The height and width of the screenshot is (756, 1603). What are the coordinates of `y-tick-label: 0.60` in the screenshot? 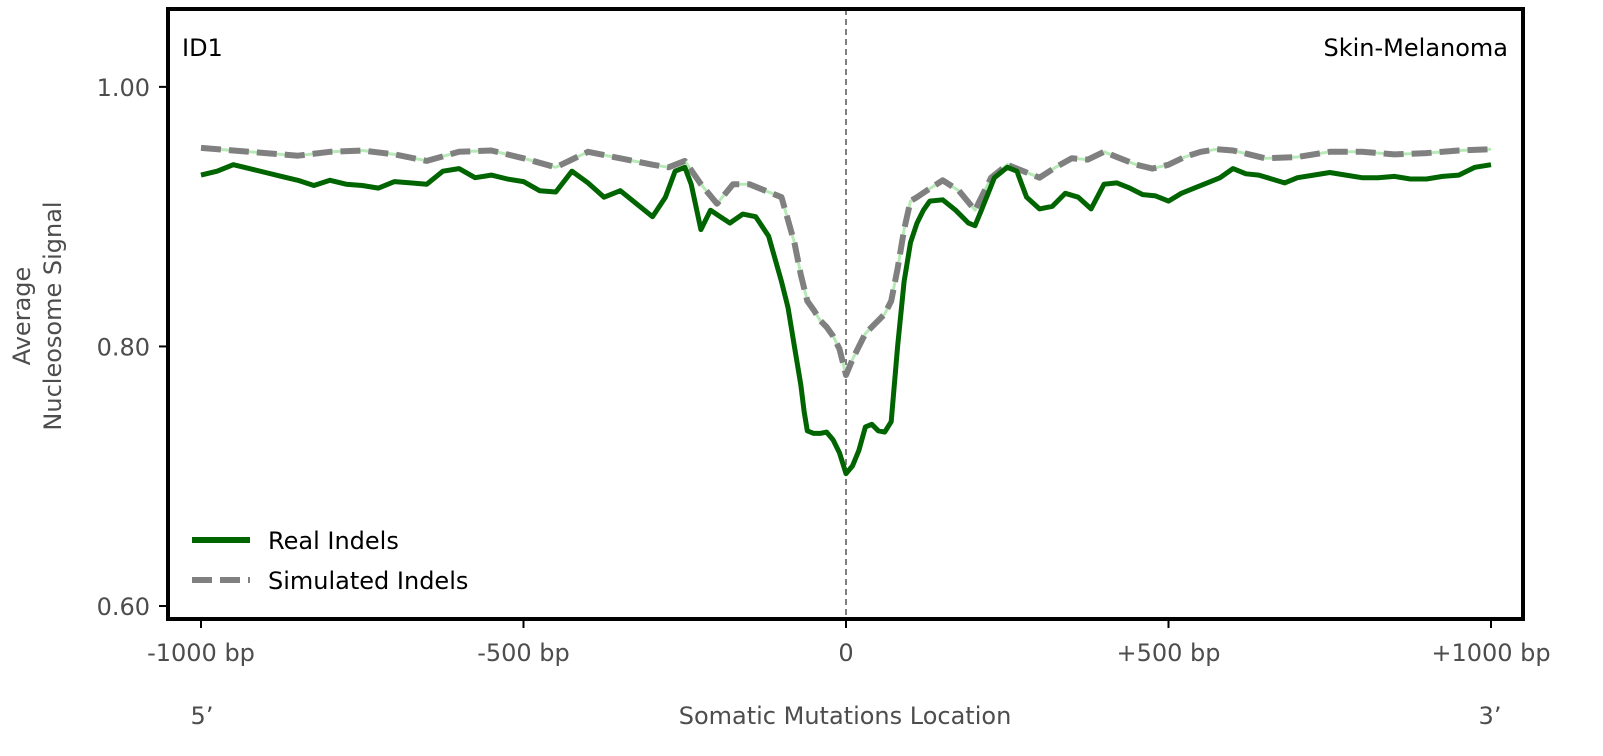 It's located at (123, 607).